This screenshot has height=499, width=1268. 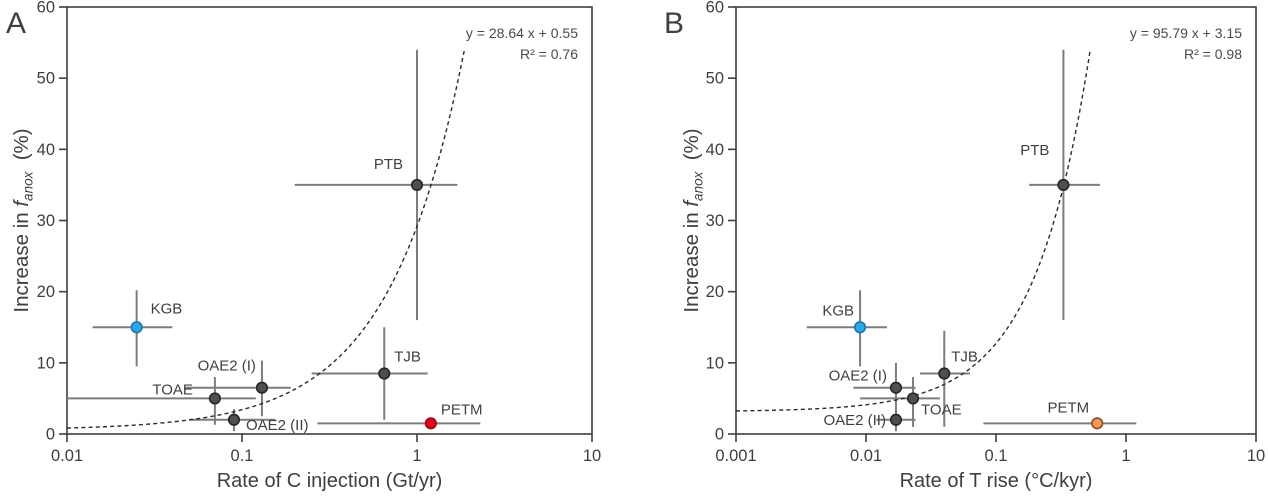 I want to click on panel-label: B, so click(x=674, y=23).